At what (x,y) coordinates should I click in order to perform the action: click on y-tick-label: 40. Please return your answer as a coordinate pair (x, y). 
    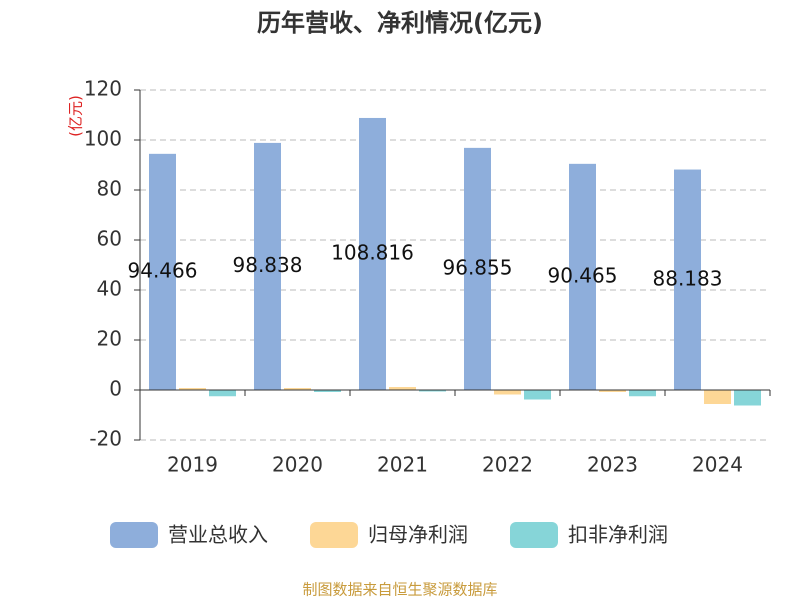
    Looking at the image, I should click on (109, 289).